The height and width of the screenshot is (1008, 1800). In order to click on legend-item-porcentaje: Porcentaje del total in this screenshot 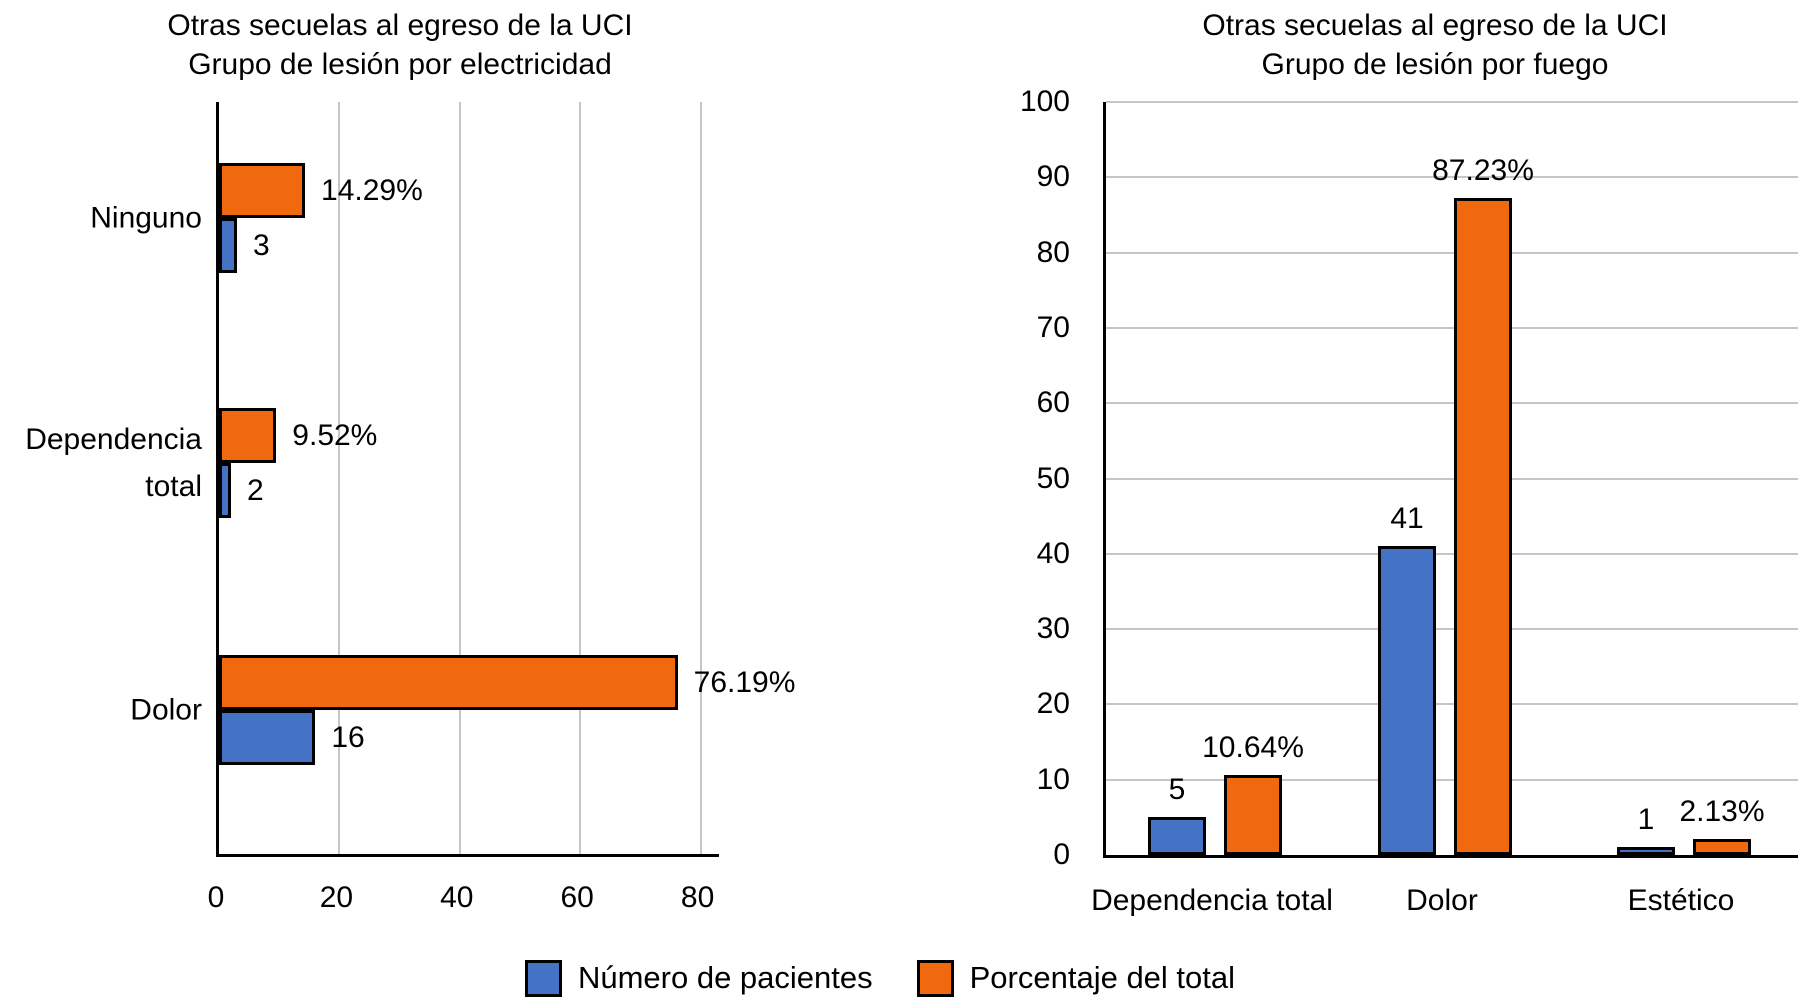, I will do `click(1076, 978)`.